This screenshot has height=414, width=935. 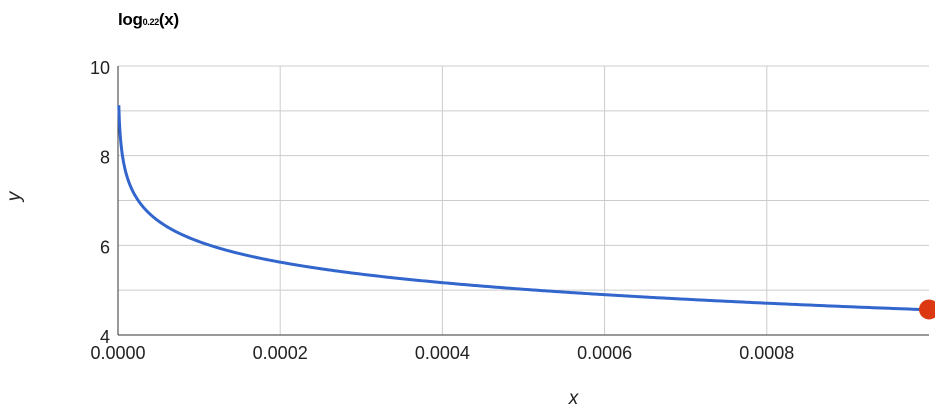 What do you see at coordinates (574, 398) in the screenshot?
I see `x-axis-title: x` at bounding box center [574, 398].